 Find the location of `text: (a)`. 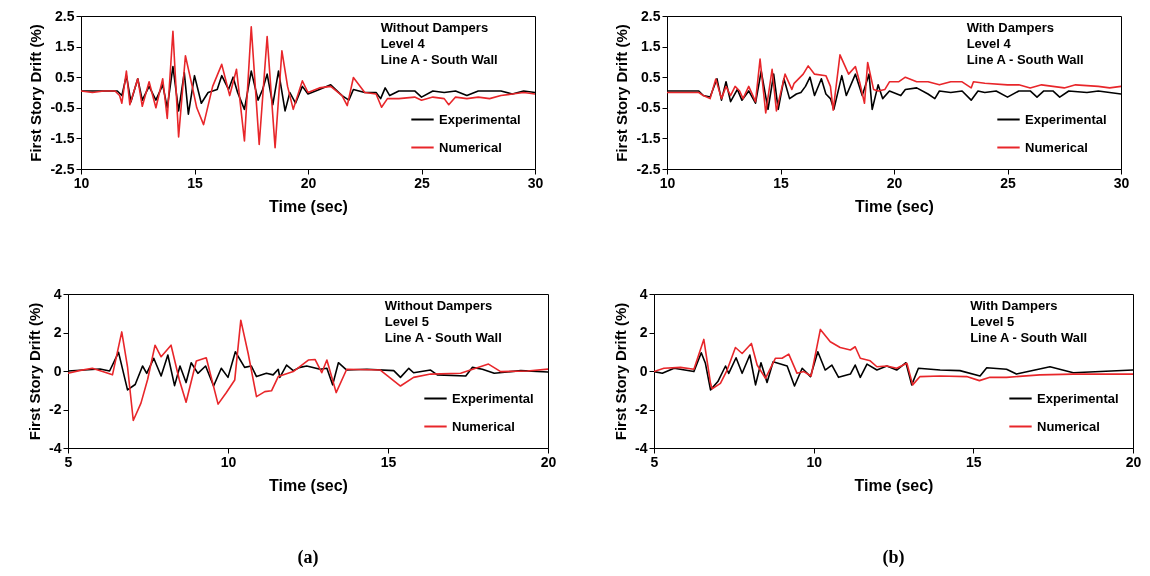

text: (a) is located at coordinates (308, 557).